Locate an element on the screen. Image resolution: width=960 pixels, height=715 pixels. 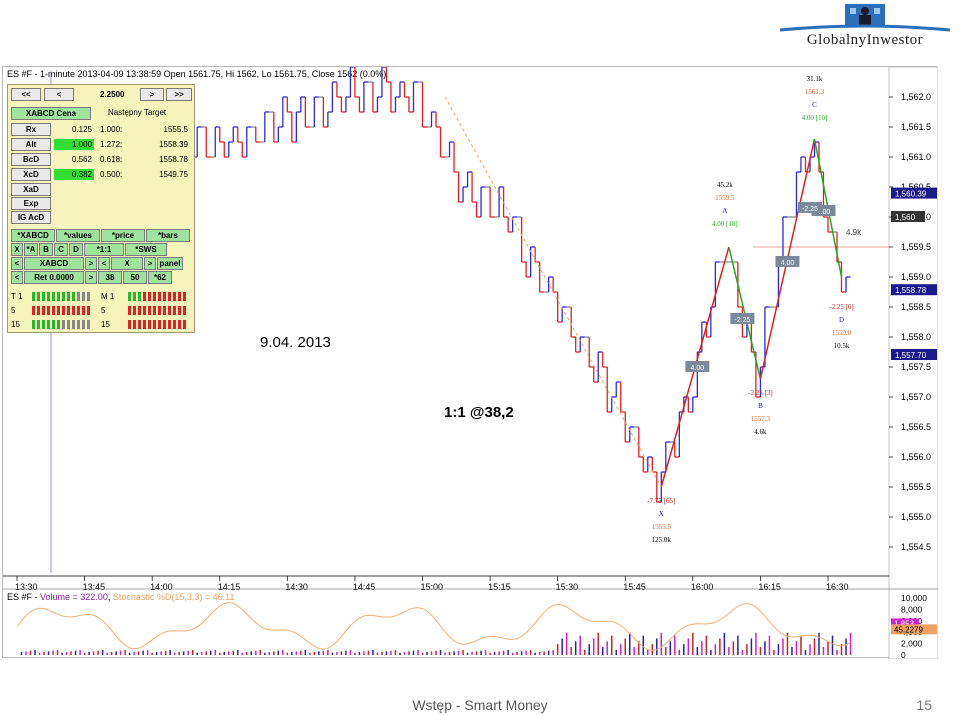
option-button: Ret 0.0000 is located at coordinates (54, 277).